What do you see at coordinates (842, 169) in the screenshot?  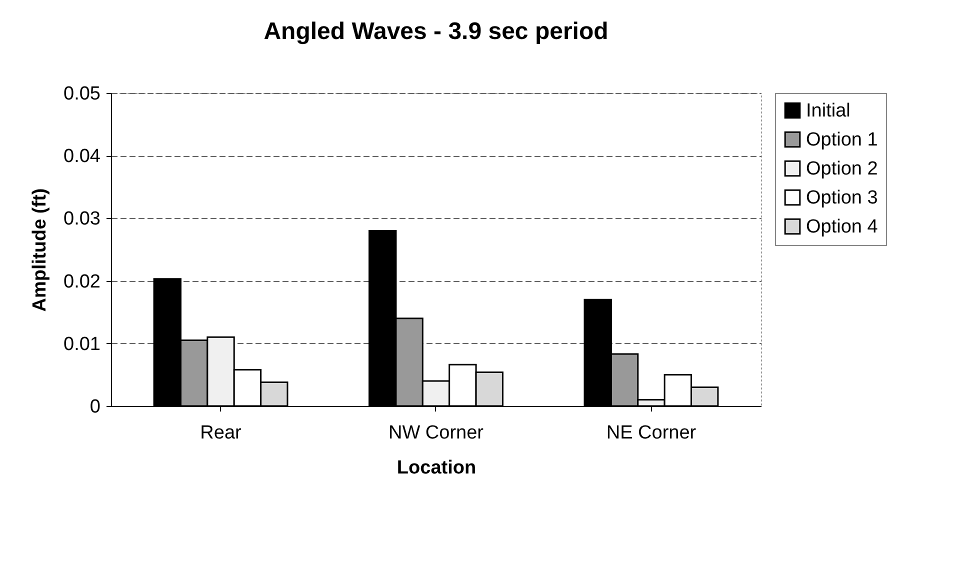 I see `legend-label: Option 2` at bounding box center [842, 169].